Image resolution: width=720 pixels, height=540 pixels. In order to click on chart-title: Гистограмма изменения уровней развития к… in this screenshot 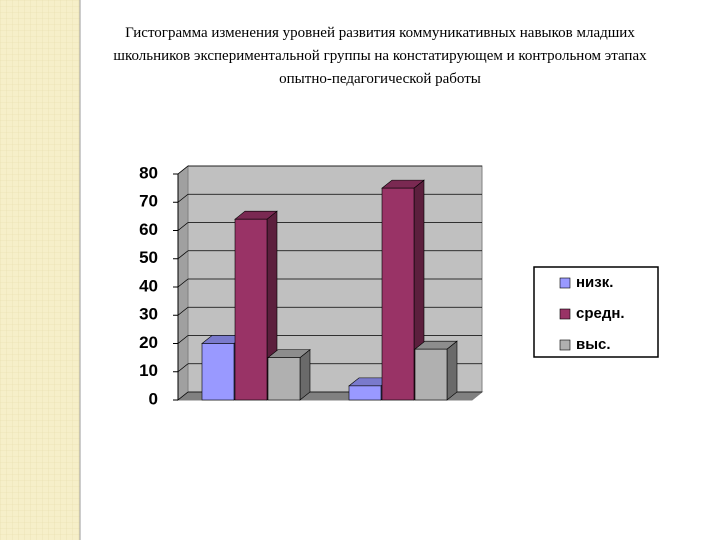, I will do `click(380, 56)`.